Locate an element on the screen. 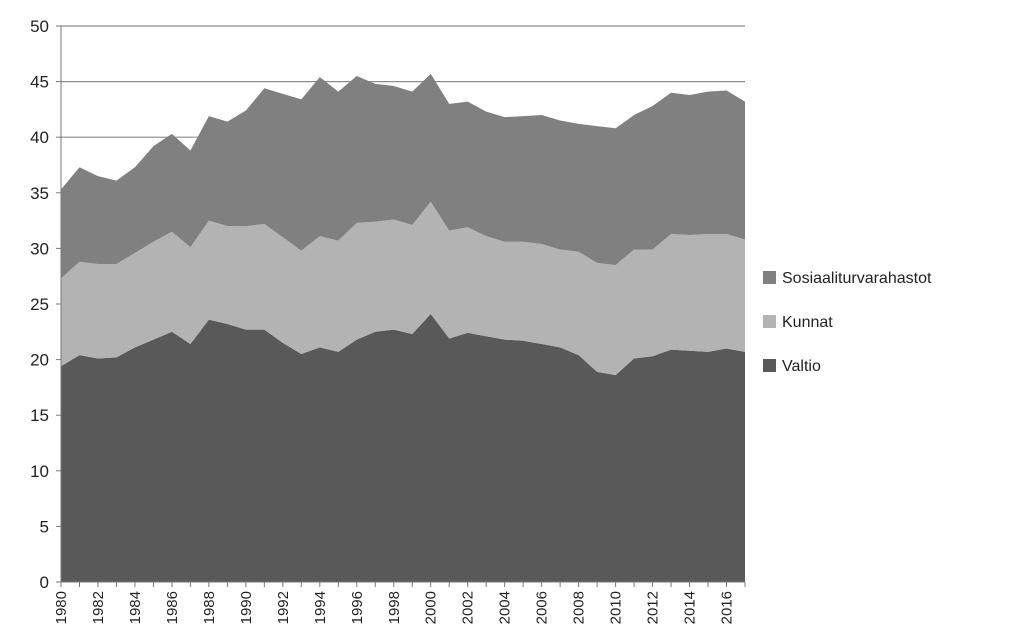  x-tick-label: 2002 is located at coordinates (468, 607).